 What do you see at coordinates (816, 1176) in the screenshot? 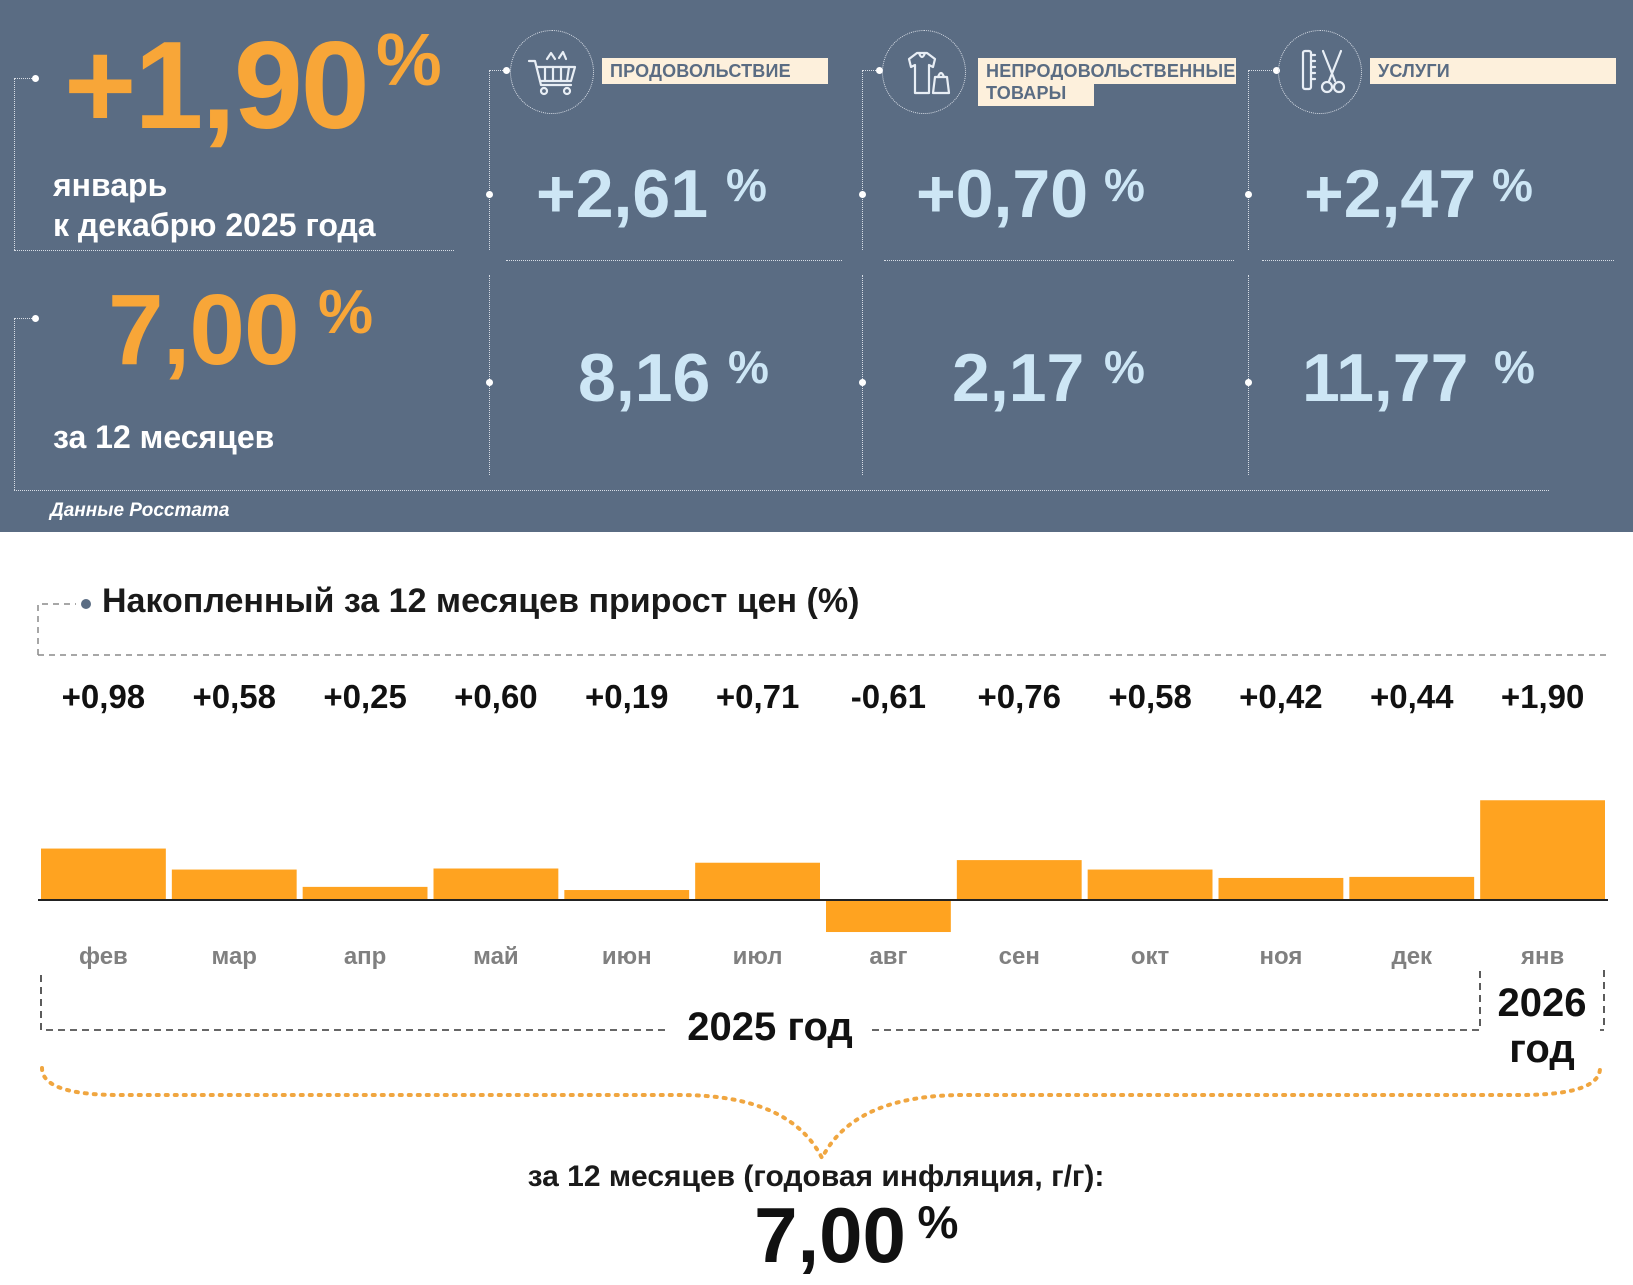
I see `annual-total-caption: за 12 месяцев (годовая инфляция, г/г):` at bounding box center [816, 1176].